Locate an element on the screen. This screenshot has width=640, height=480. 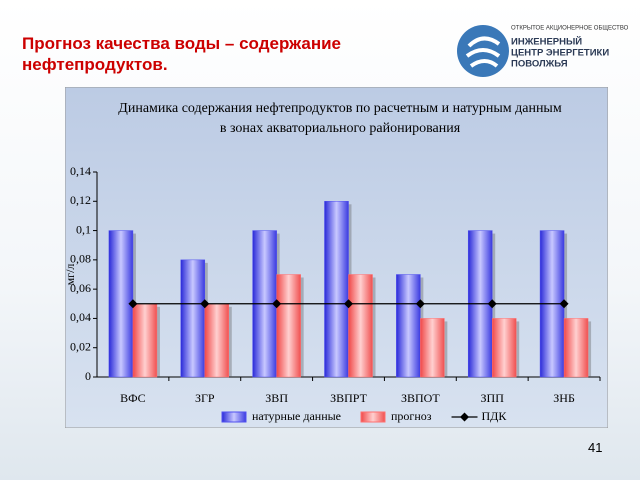
y-tick-label: 0,06 is located at coordinates (80, 288).